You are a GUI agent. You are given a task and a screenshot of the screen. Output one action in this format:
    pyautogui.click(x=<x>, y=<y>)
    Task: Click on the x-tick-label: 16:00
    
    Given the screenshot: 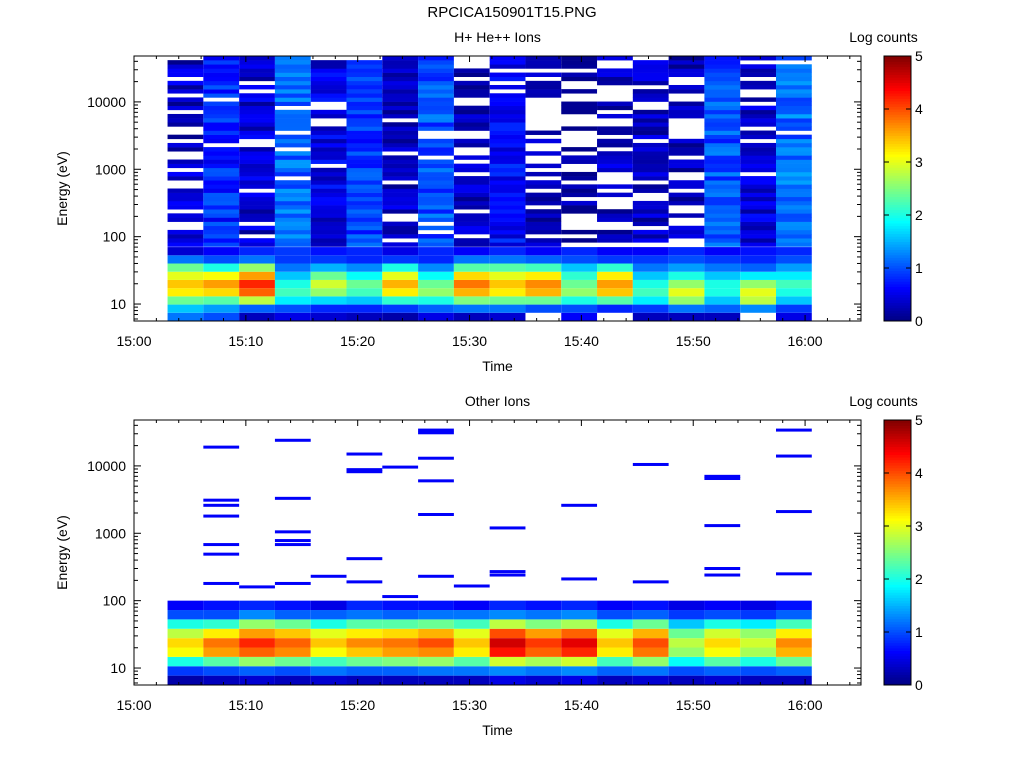 What is the action you would take?
    pyautogui.click(x=805, y=705)
    